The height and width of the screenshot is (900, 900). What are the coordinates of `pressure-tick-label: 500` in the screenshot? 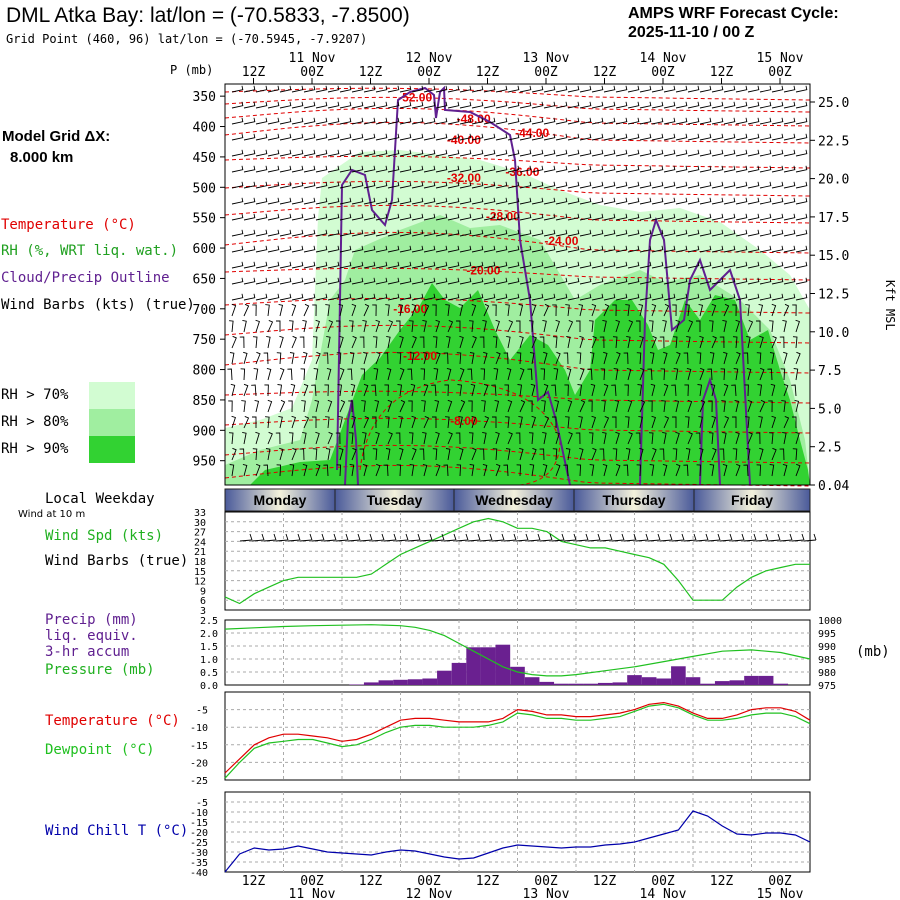 It's located at (204, 188).